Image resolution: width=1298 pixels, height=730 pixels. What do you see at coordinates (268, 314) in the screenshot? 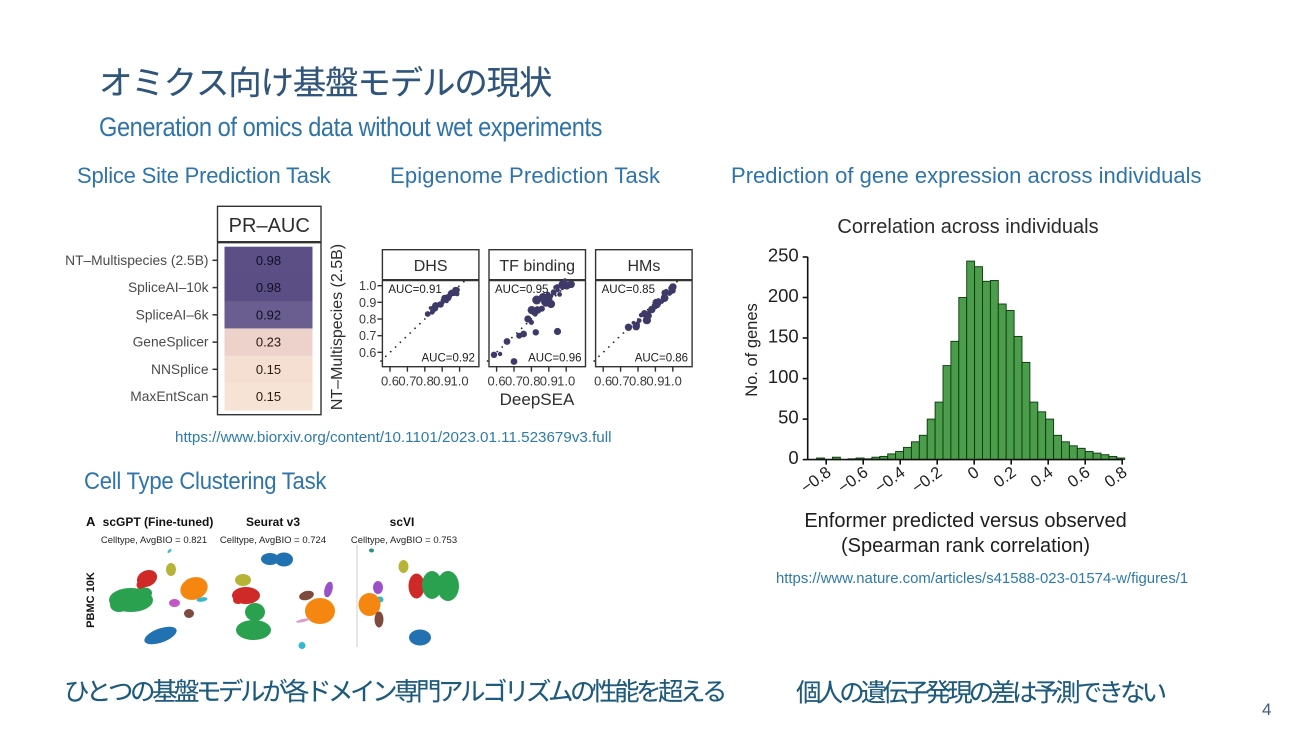
I see `svg-text: 0.92` at bounding box center [268, 314].